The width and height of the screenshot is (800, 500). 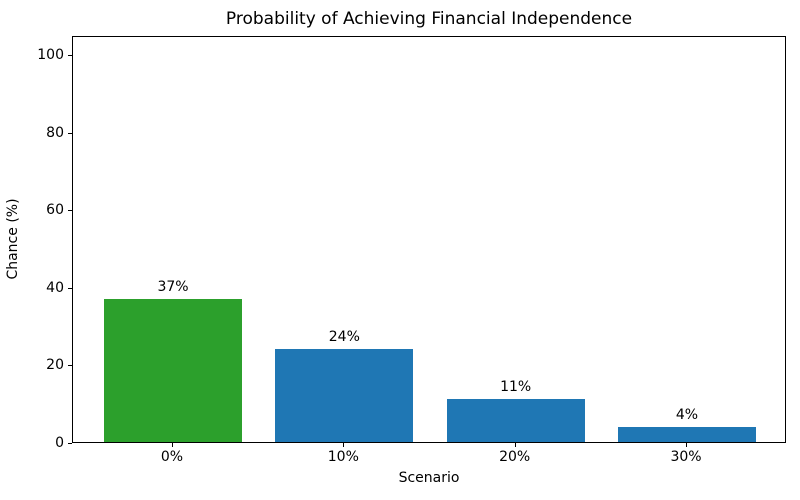 What do you see at coordinates (55, 210) in the screenshot?
I see `y-tick-label: 60` at bounding box center [55, 210].